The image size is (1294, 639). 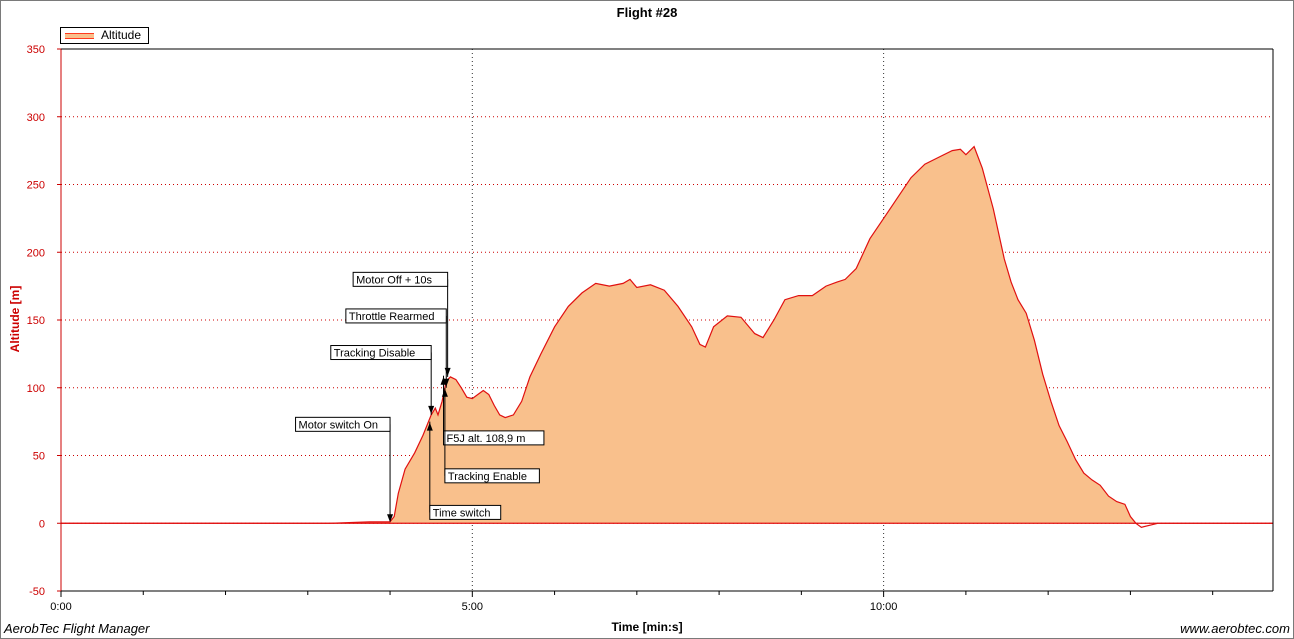 I want to click on annotation-tracking-enable-label: Tracking Enable, so click(x=487, y=477).